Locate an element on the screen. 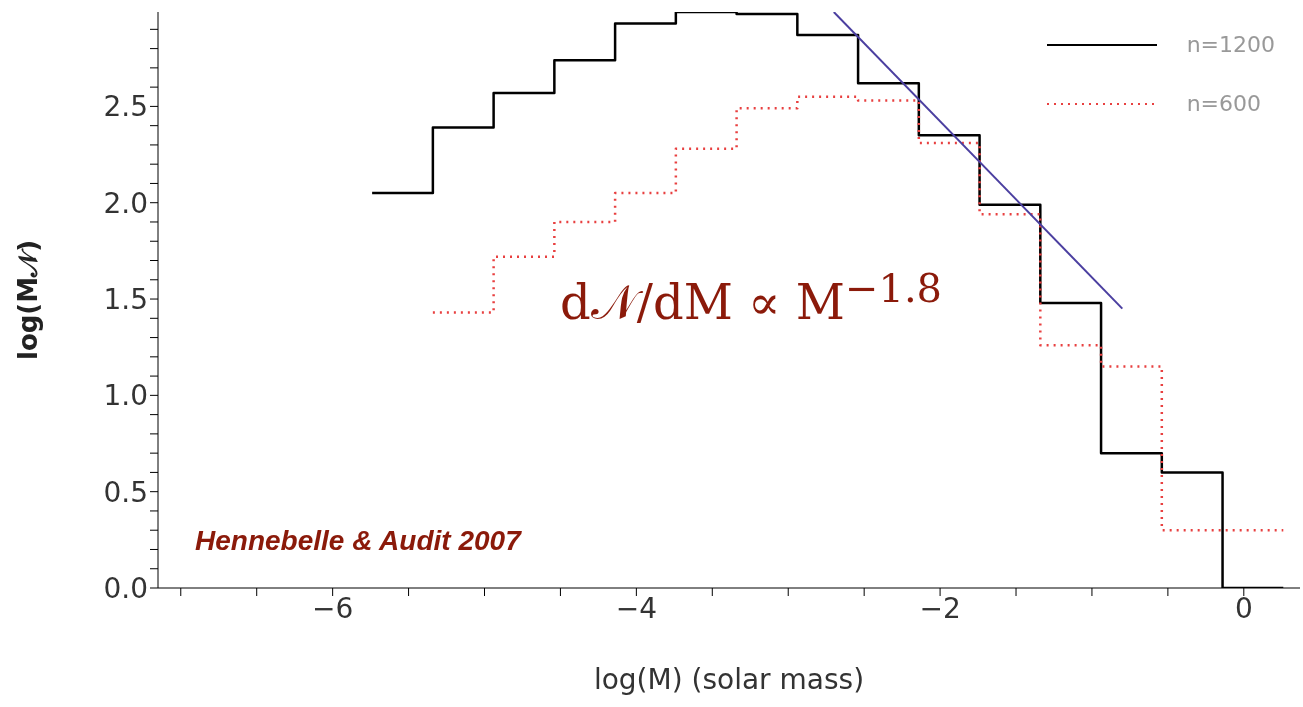  y-tick-label: 1.5 is located at coordinates (125, 299).